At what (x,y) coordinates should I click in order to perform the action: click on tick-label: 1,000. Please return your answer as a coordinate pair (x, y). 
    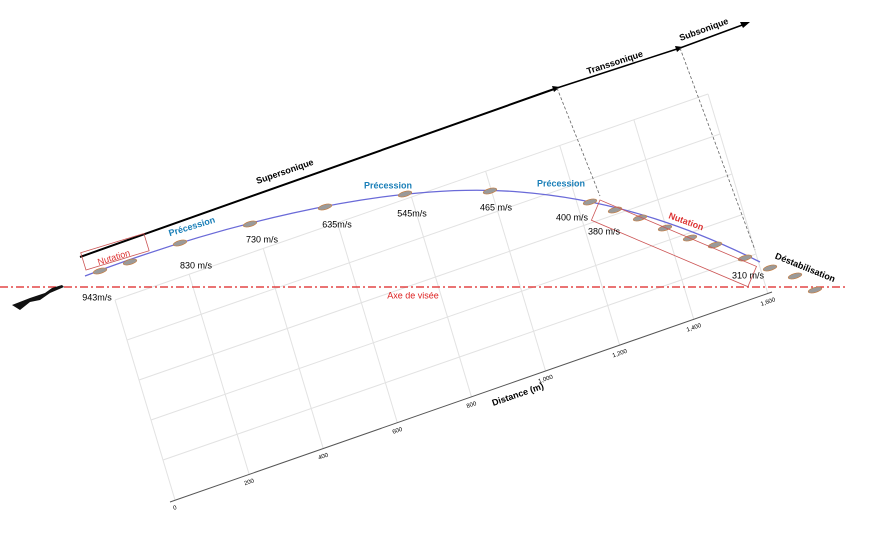
    Looking at the image, I should click on (546, 379).